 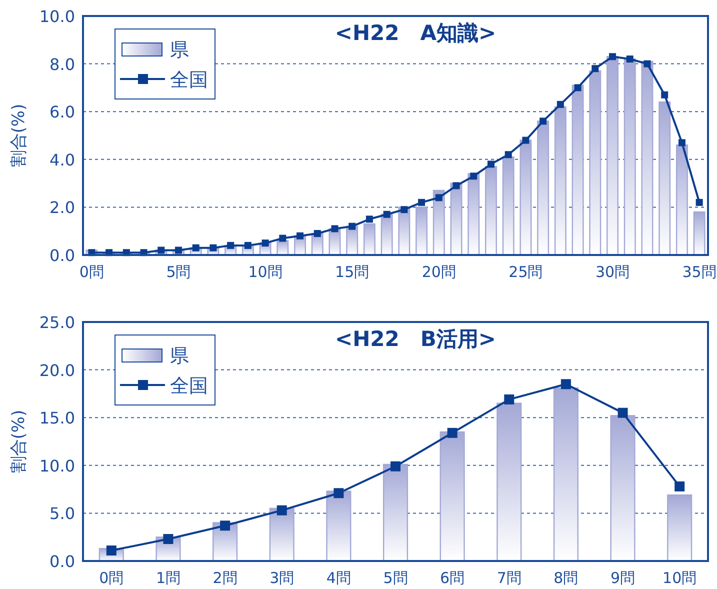 What do you see at coordinates (57, 370) in the screenshot?
I see `y-tick-label: 20.0` at bounding box center [57, 370].